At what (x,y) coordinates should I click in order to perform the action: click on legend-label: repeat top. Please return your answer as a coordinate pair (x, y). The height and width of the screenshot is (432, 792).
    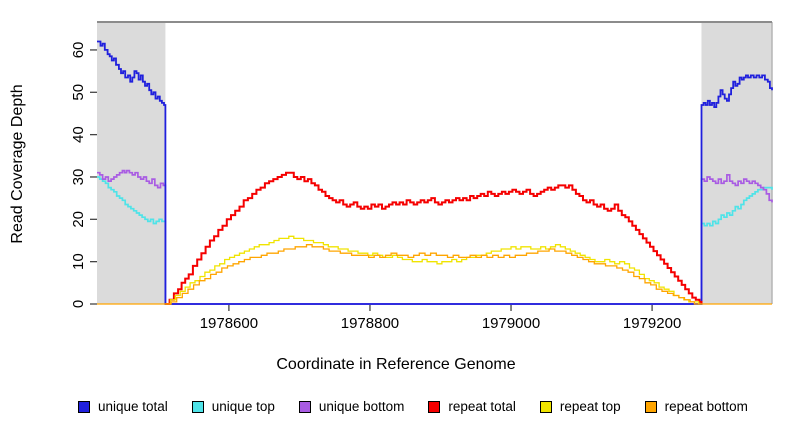
    Looking at the image, I should click on (590, 406).